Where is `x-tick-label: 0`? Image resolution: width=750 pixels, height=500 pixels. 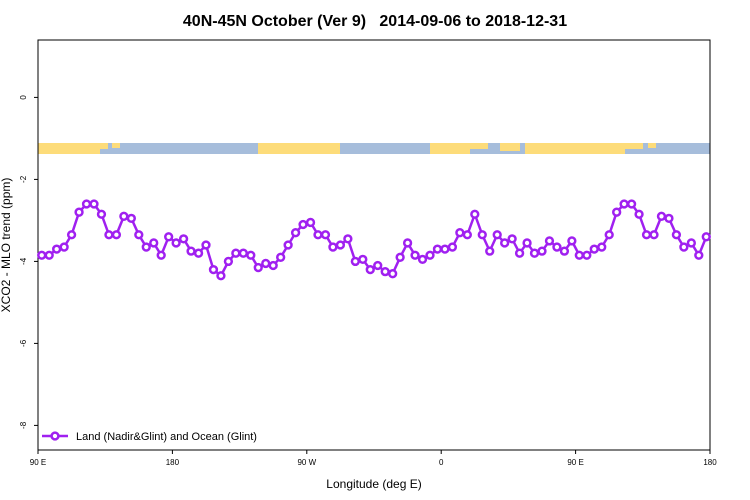
x-tick-label: 0 is located at coordinates (441, 462).